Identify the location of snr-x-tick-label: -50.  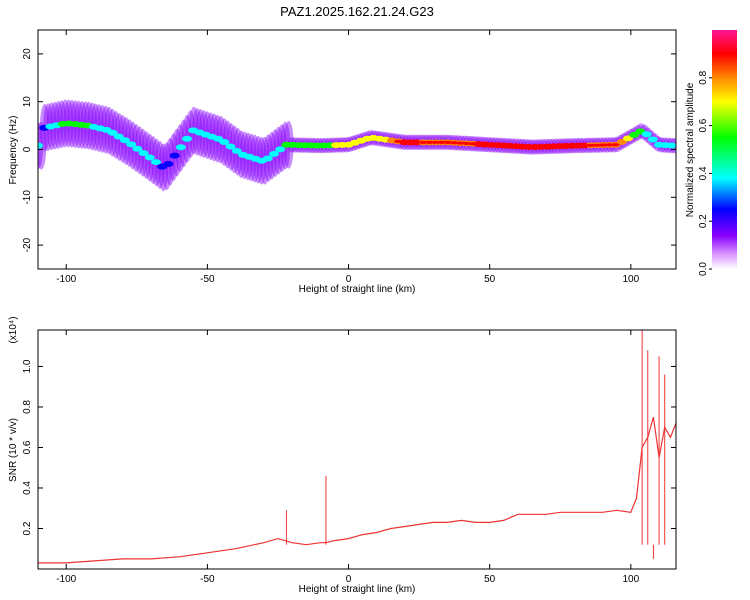
(207, 579).